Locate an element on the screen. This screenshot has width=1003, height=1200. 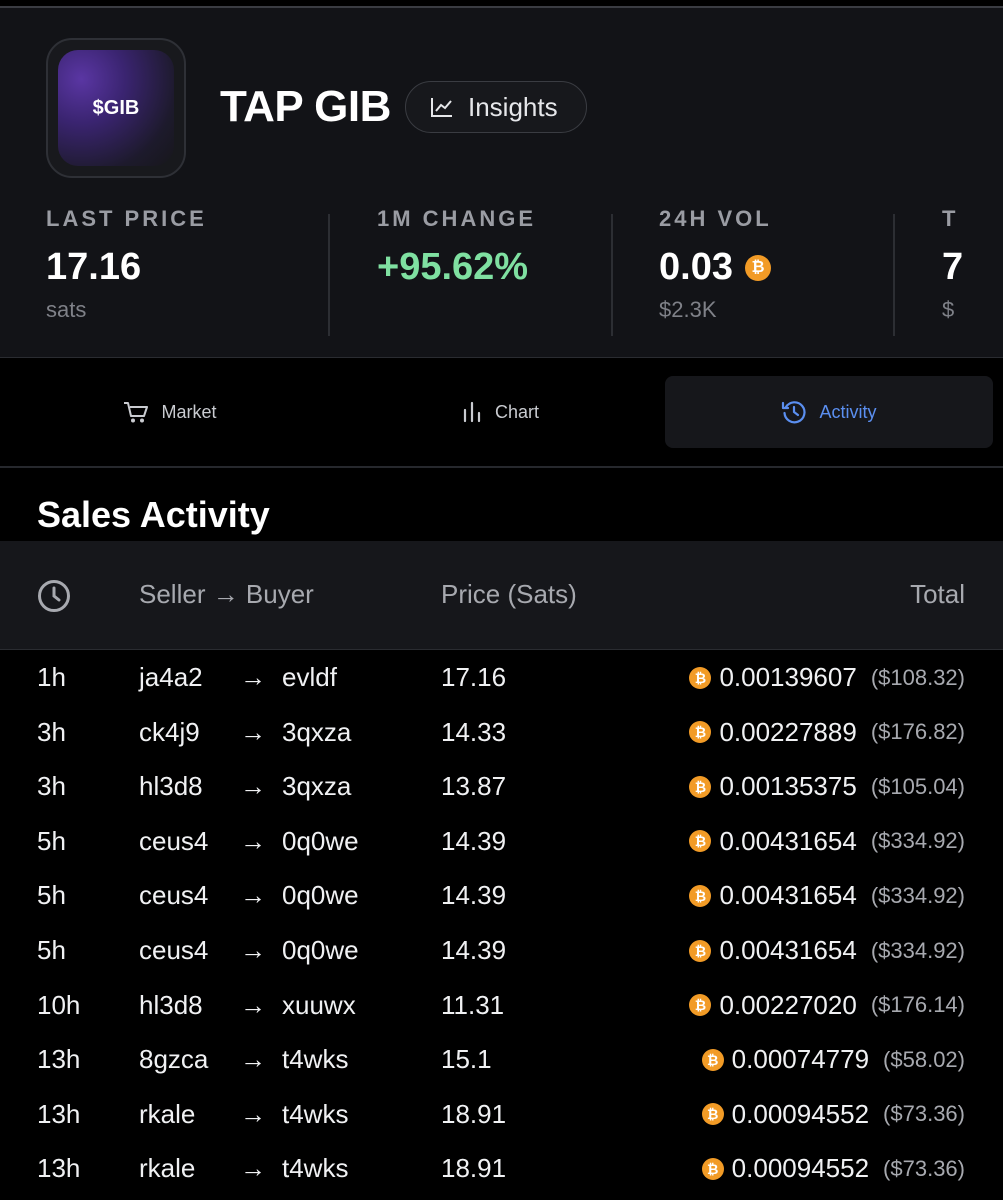
table-row: 1h ja4a2 → evldf 17.16 ₿ 0.00139607 ($108.32) is located at coordinates (501, 677).